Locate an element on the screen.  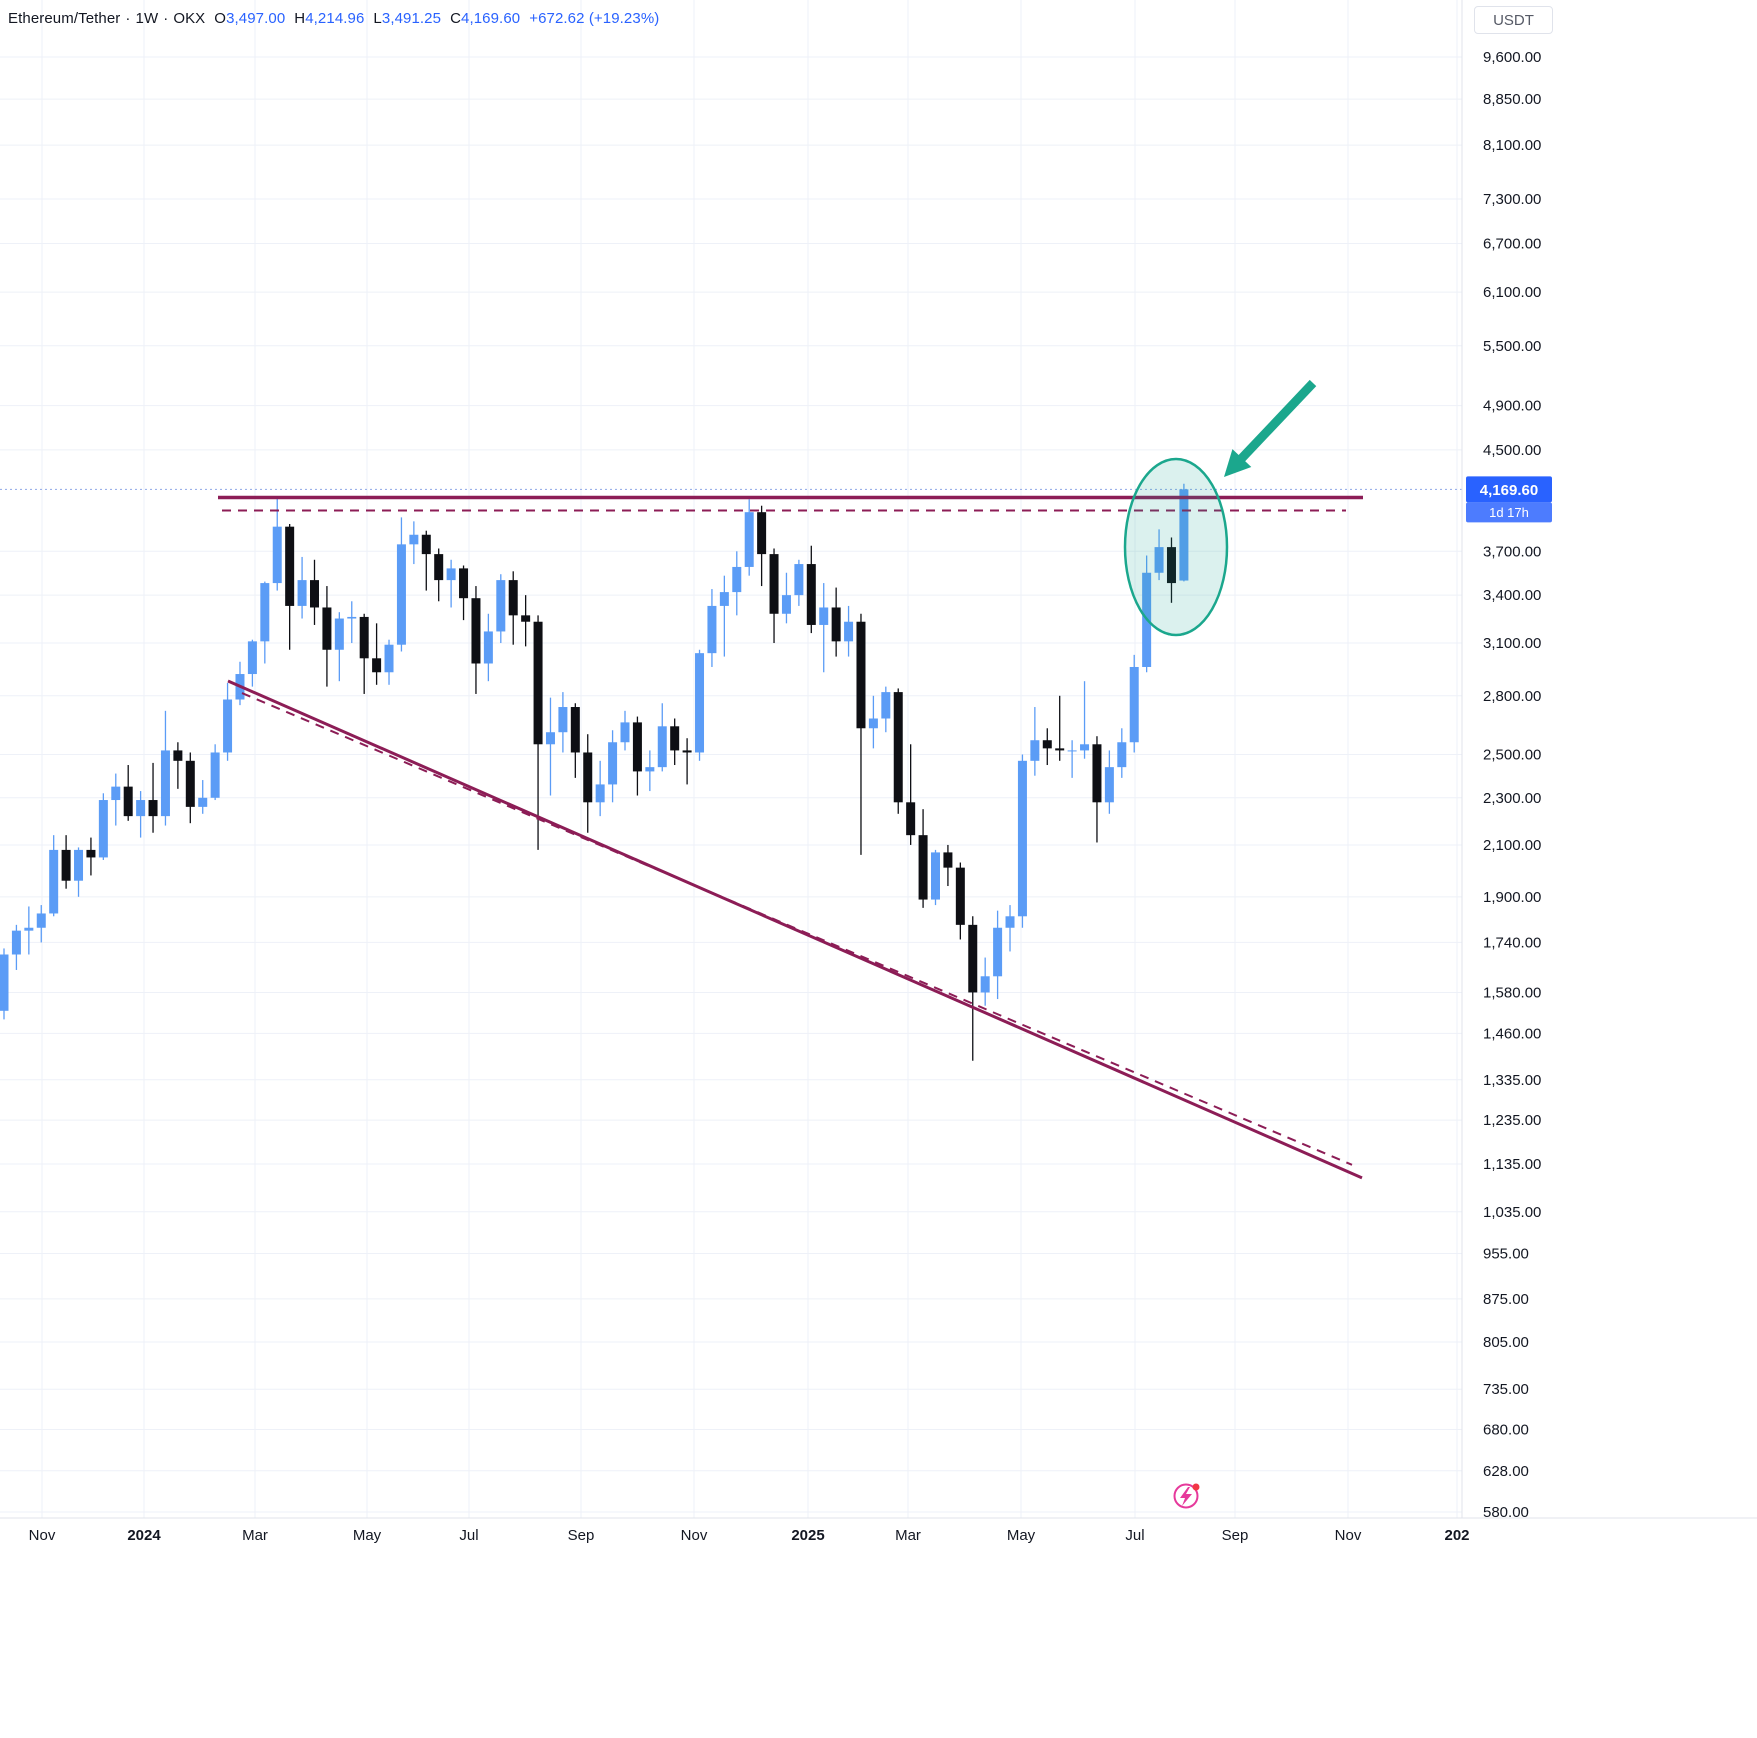
symbol-name: Ethereum/Tether is located at coordinates (64, 18).